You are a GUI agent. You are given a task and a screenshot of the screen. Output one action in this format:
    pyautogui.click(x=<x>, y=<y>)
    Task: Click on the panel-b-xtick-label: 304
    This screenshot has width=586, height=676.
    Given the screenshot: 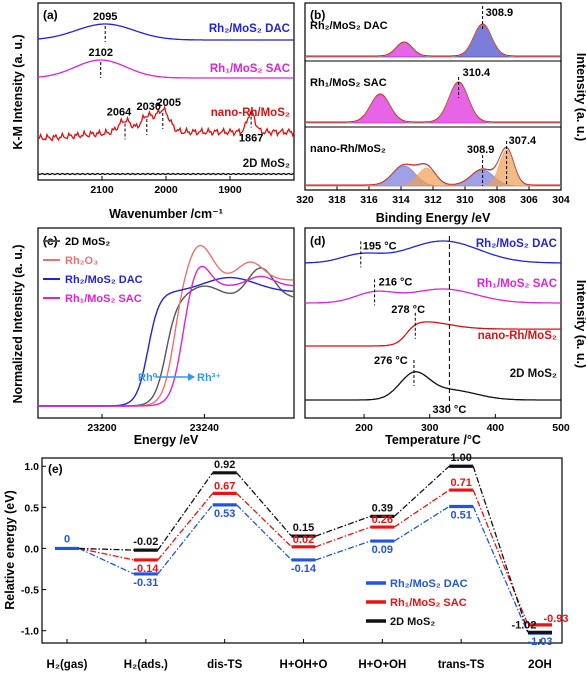 What is the action you would take?
    pyautogui.click(x=561, y=200)
    